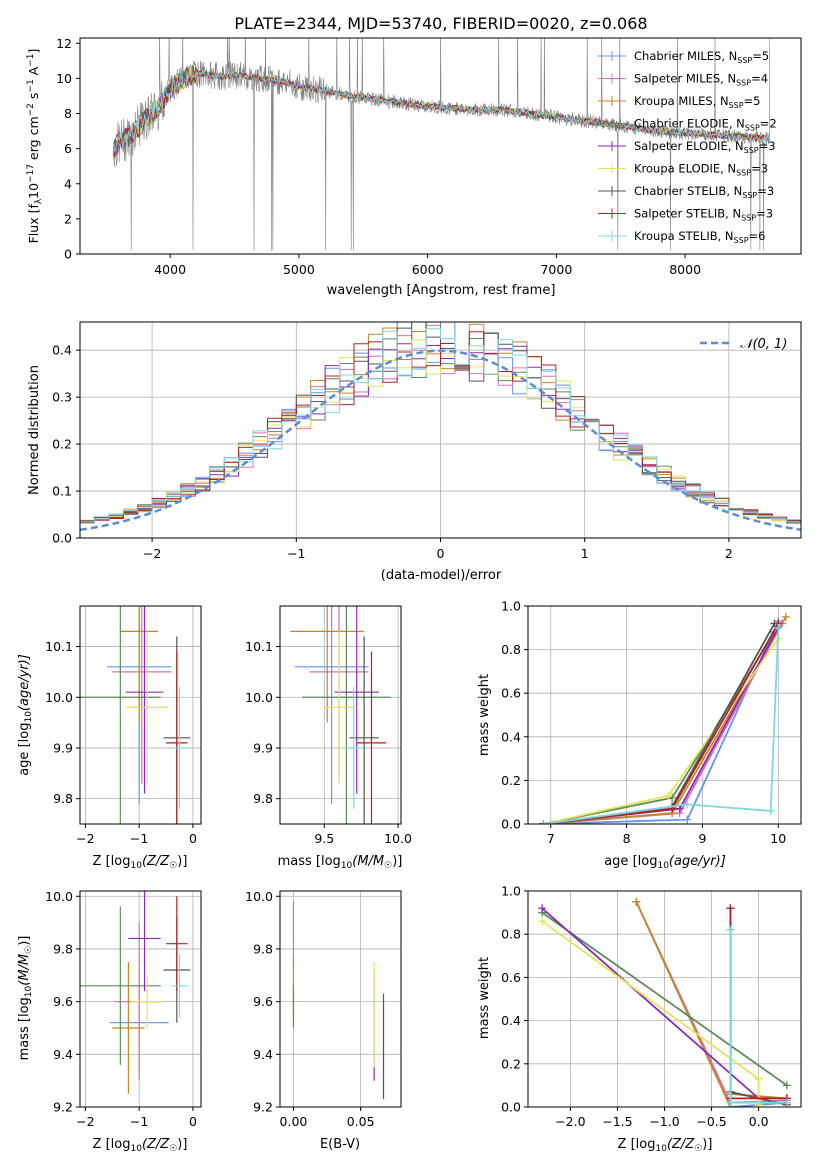 This screenshot has height=1170, width=819. What do you see at coordinates (25, 998) in the screenshot?
I see `massZ-ylabel: mass [log10(M/M☉)]` at bounding box center [25, 998].